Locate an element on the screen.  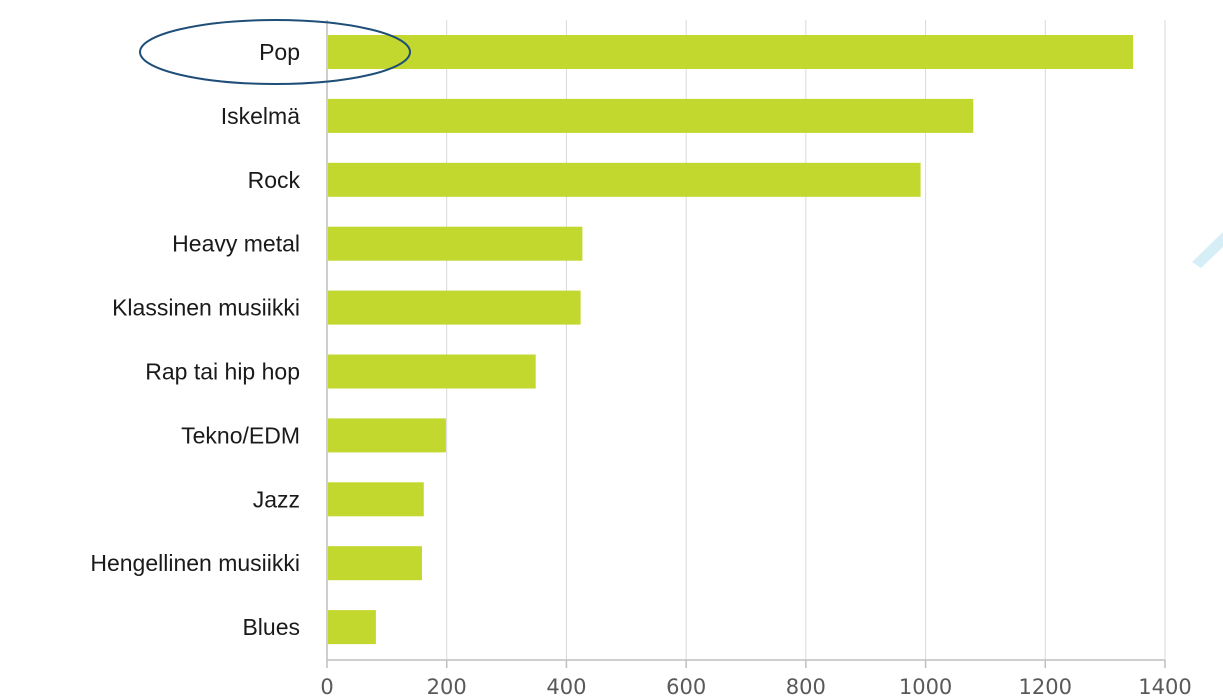
x-tick-label: 1000 is located at coordinates (925, 687).